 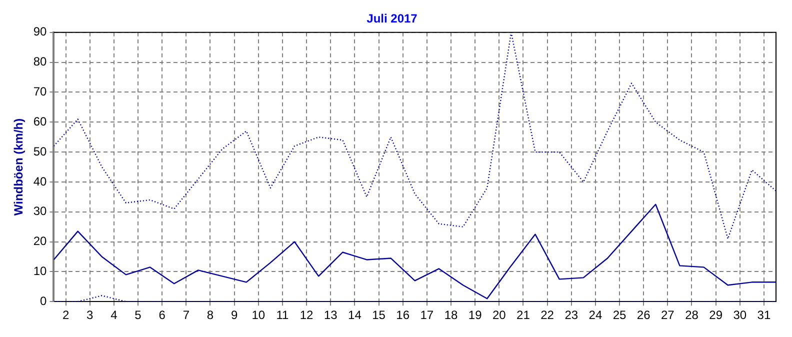 What do you see at coordinates (44, 301) in the screenshot?
I see `y-tick-label: 0` at bounding box center [44, 301].